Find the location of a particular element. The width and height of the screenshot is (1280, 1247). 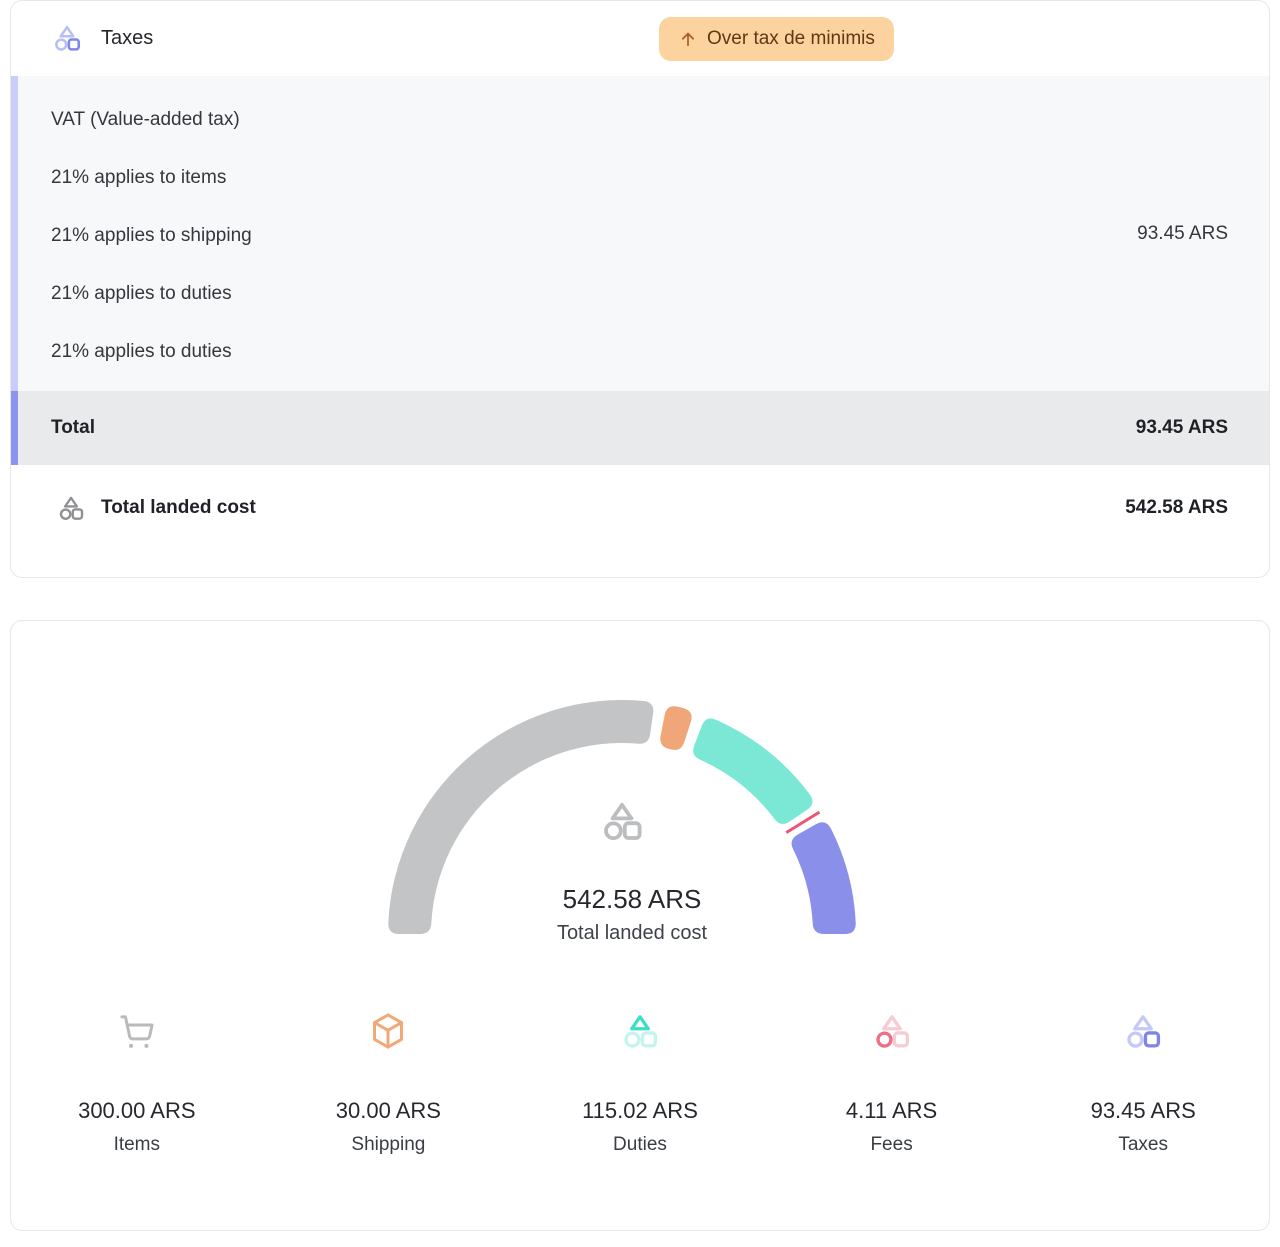

stat-fees-label: Fees is located at coordinates (891, 1144).